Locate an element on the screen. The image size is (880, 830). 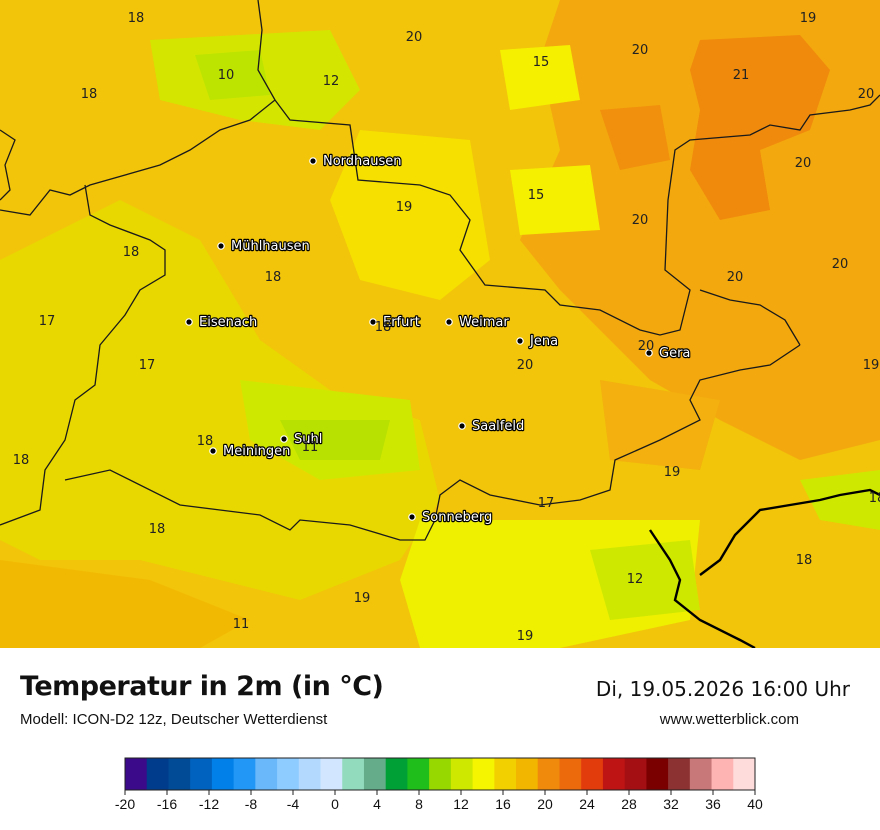
city-marker: Erfurt is located at coordinates (395, 322).